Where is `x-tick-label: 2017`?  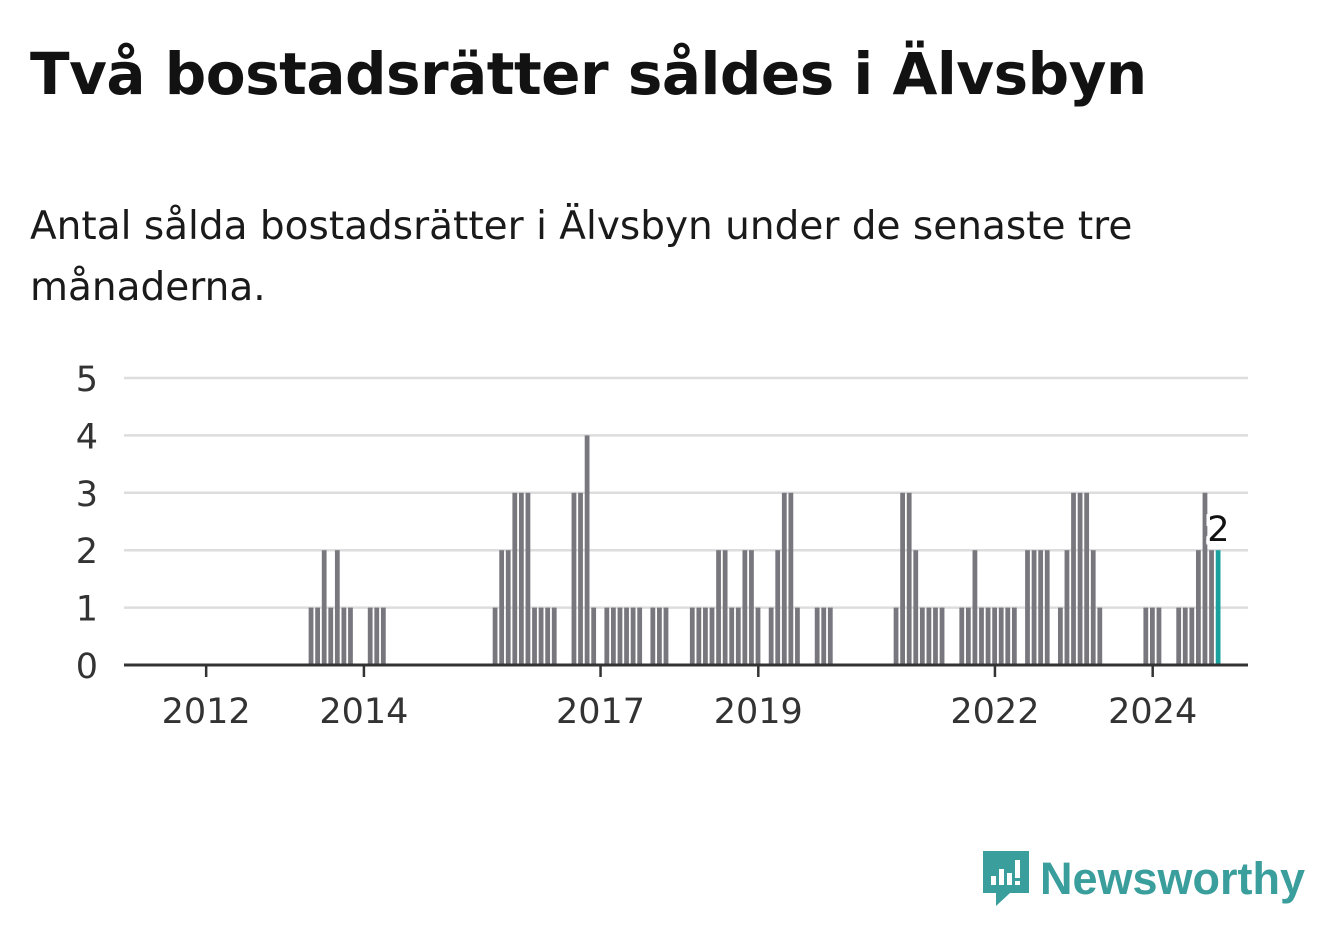 x-tick-label: 2017 is located at coordinates (600, 712).